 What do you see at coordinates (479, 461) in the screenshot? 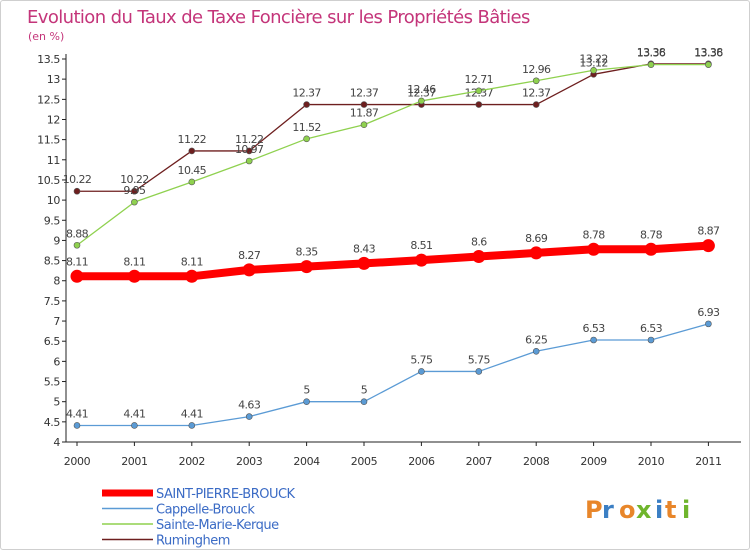
I see `x-tick-label: 2007` at bounding box center [479, 461].